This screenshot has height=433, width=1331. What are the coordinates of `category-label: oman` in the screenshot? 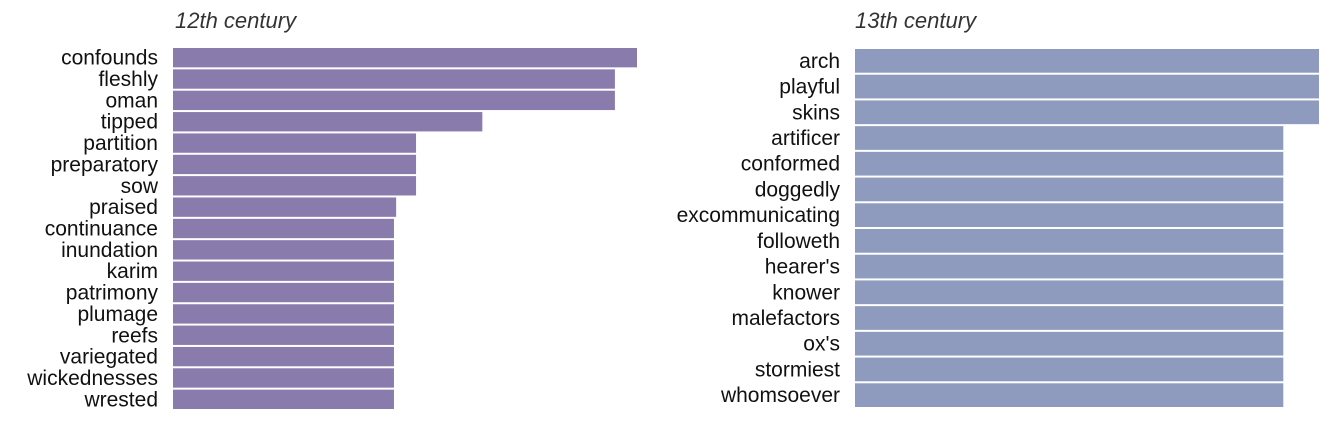 It's located at (131, 100).